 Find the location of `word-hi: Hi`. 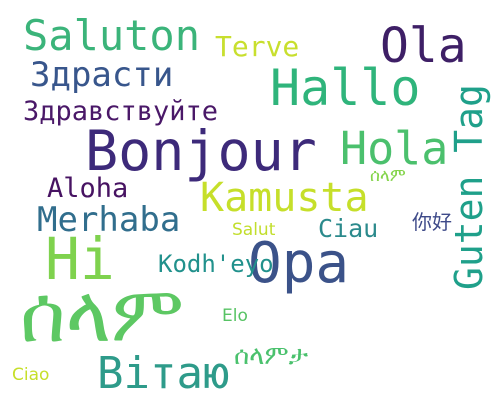

word-hi: Hi is located at coordinates (80, 259).